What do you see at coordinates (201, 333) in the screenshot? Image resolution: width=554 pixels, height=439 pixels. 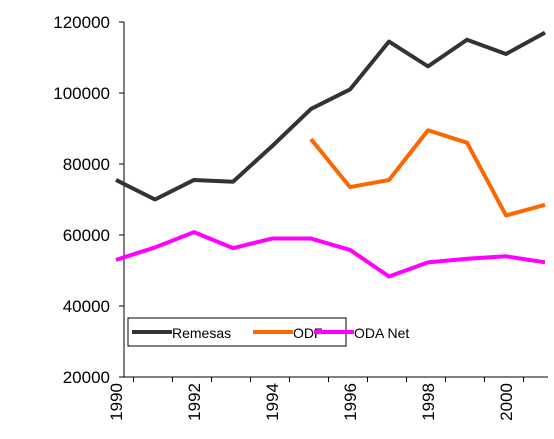 I see `legend-label: Remesas` at bounding box center [201, 333].